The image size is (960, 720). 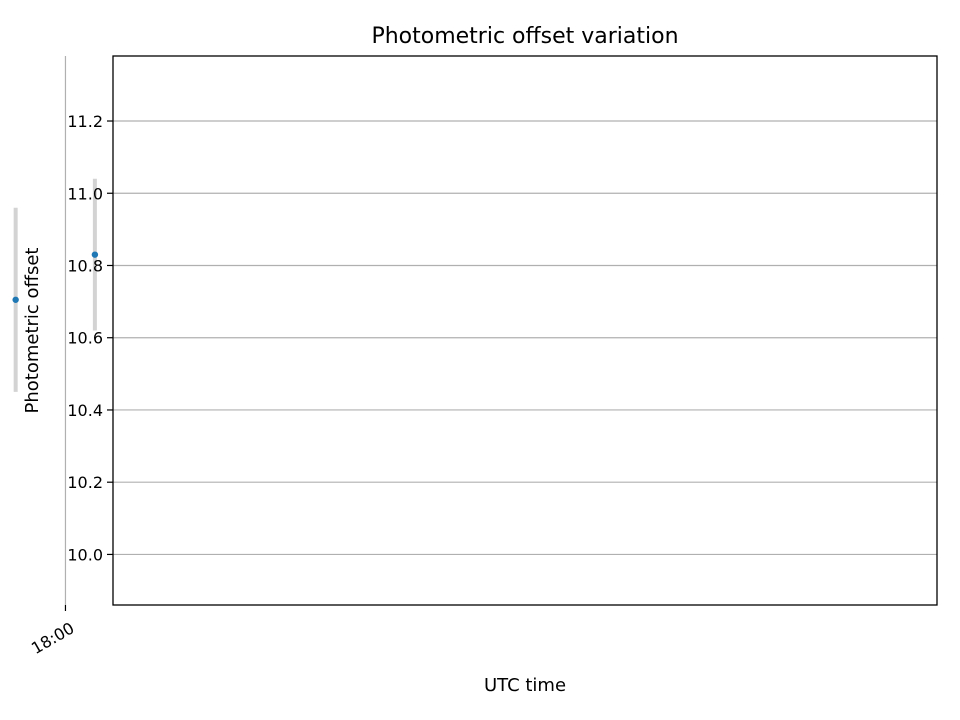 I want to click on y-tick-label: 10.0, so click(x=85, y=554).